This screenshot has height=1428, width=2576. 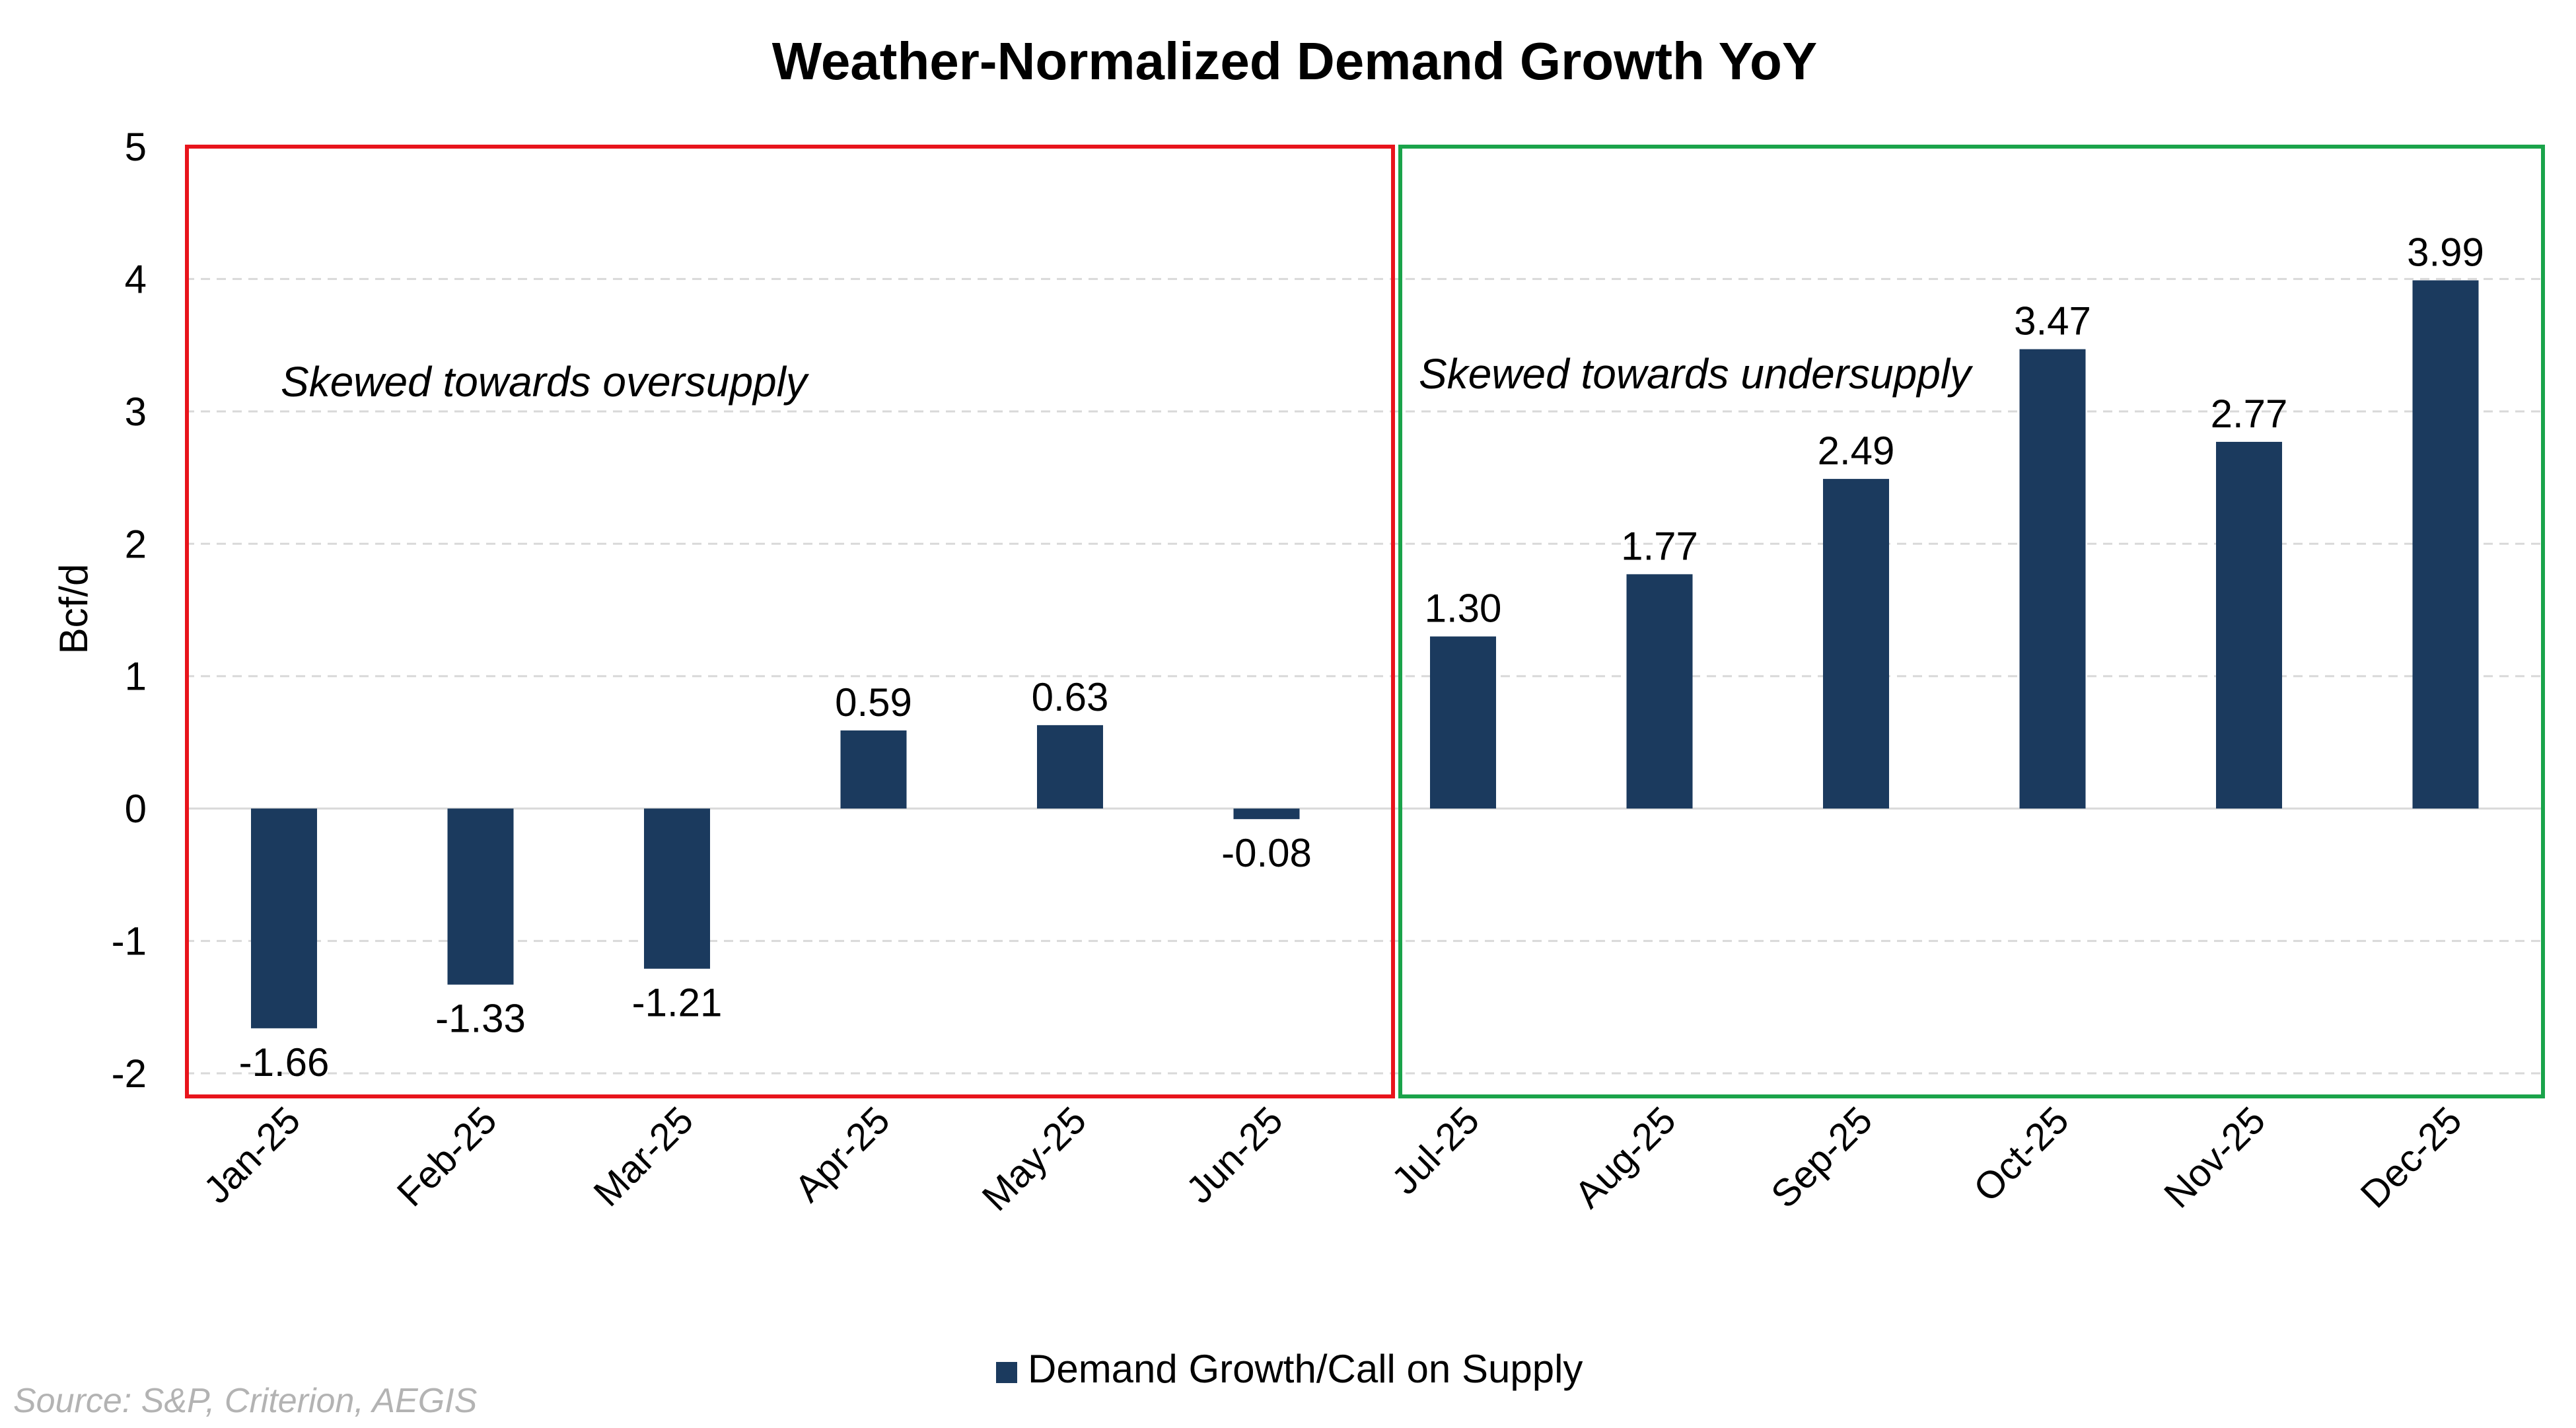 I want to click on data-label: -1.33, so click(x=480, y=1019).